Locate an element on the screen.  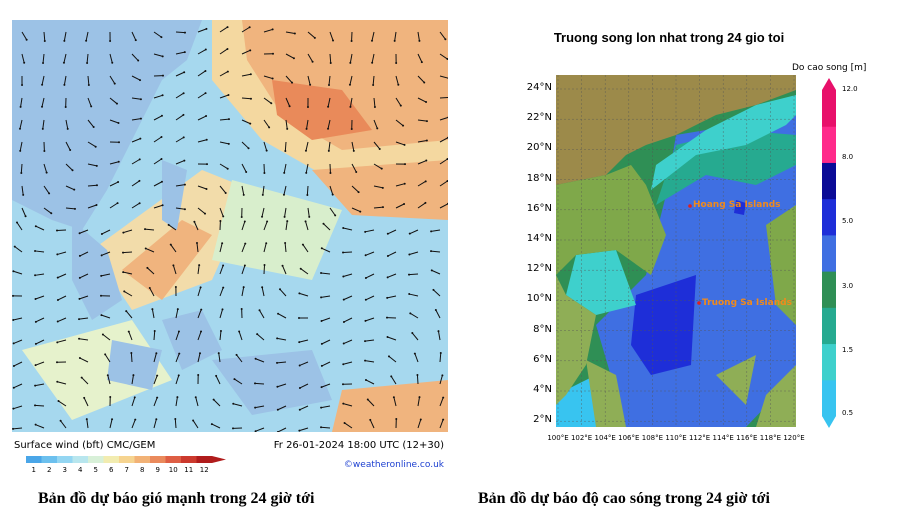
wind-scale-swatch is located at coordinates (204, 459).